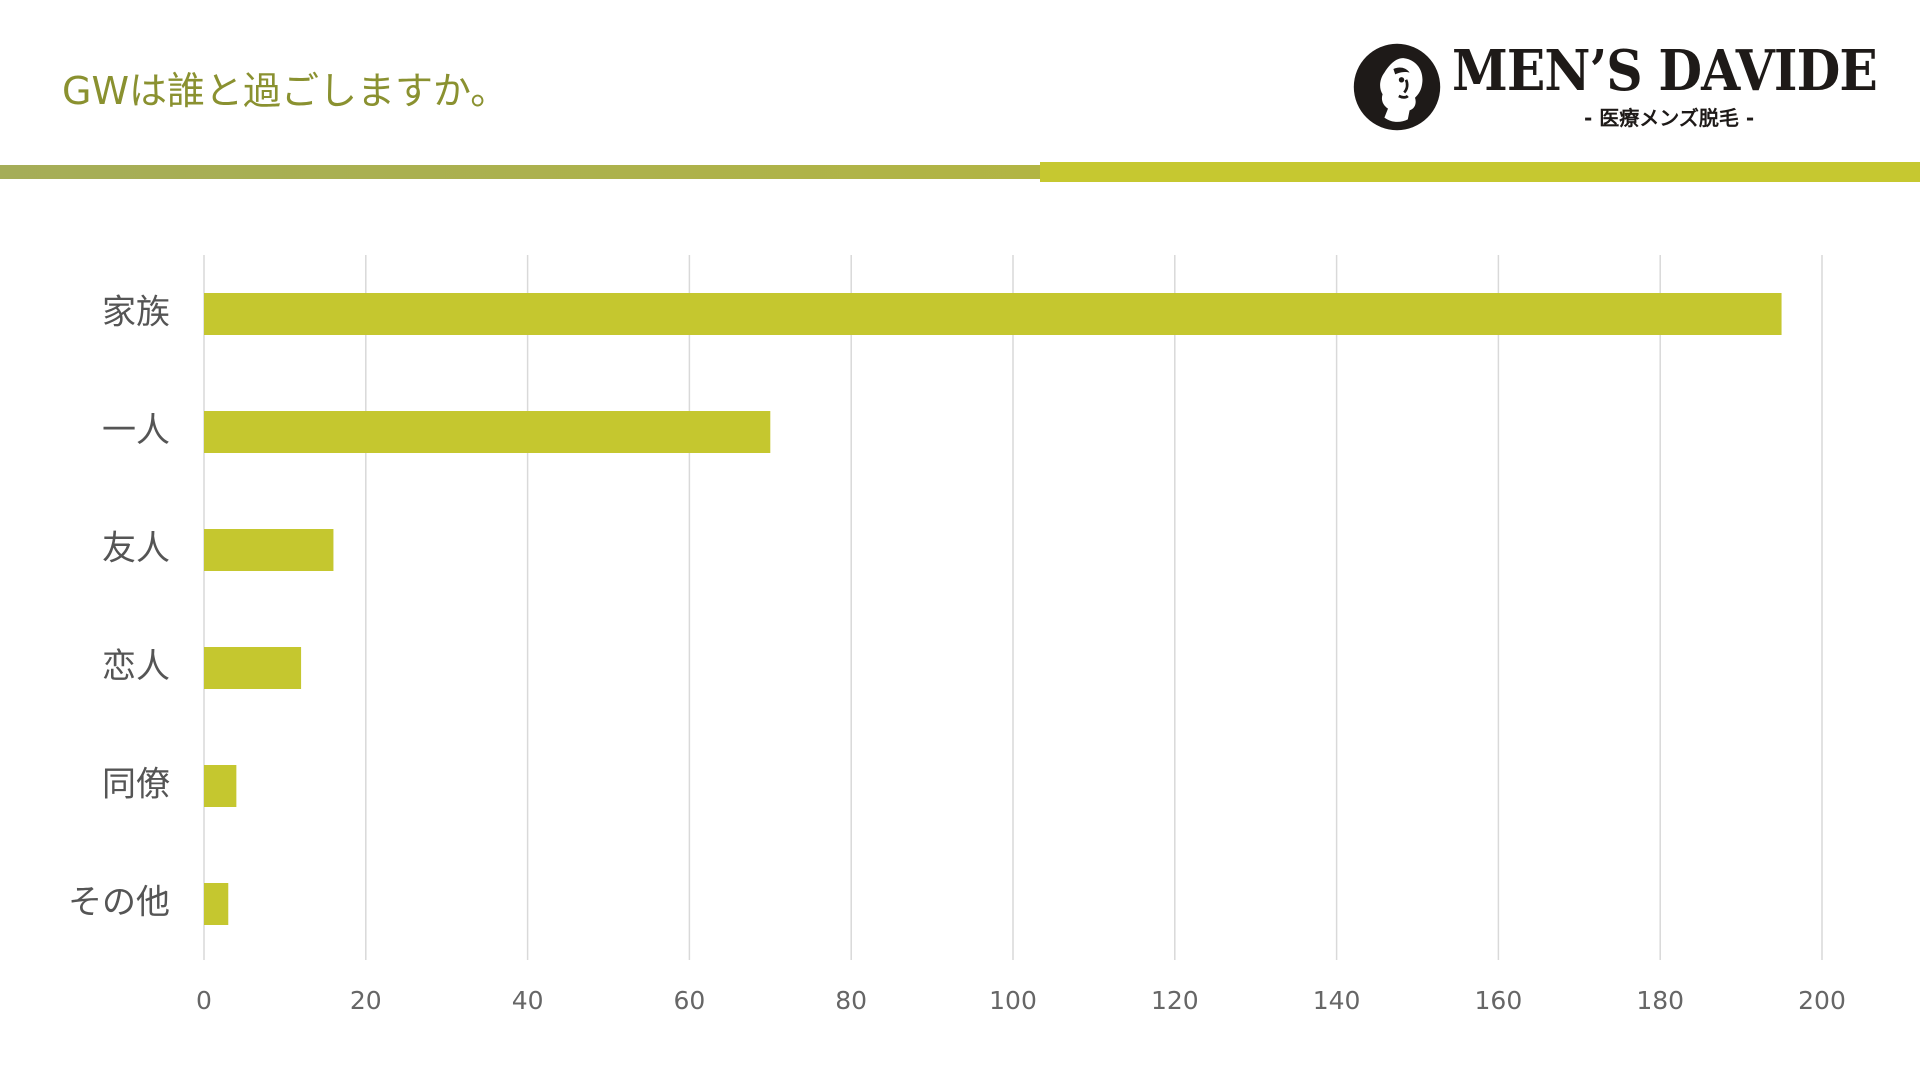 Image resolution: width=1920 pixels, height=1080 pixels. What do you see at coordinates (119, 903) in the screenshot?
I see `category-label: その他` at bounding box center [119, 903].